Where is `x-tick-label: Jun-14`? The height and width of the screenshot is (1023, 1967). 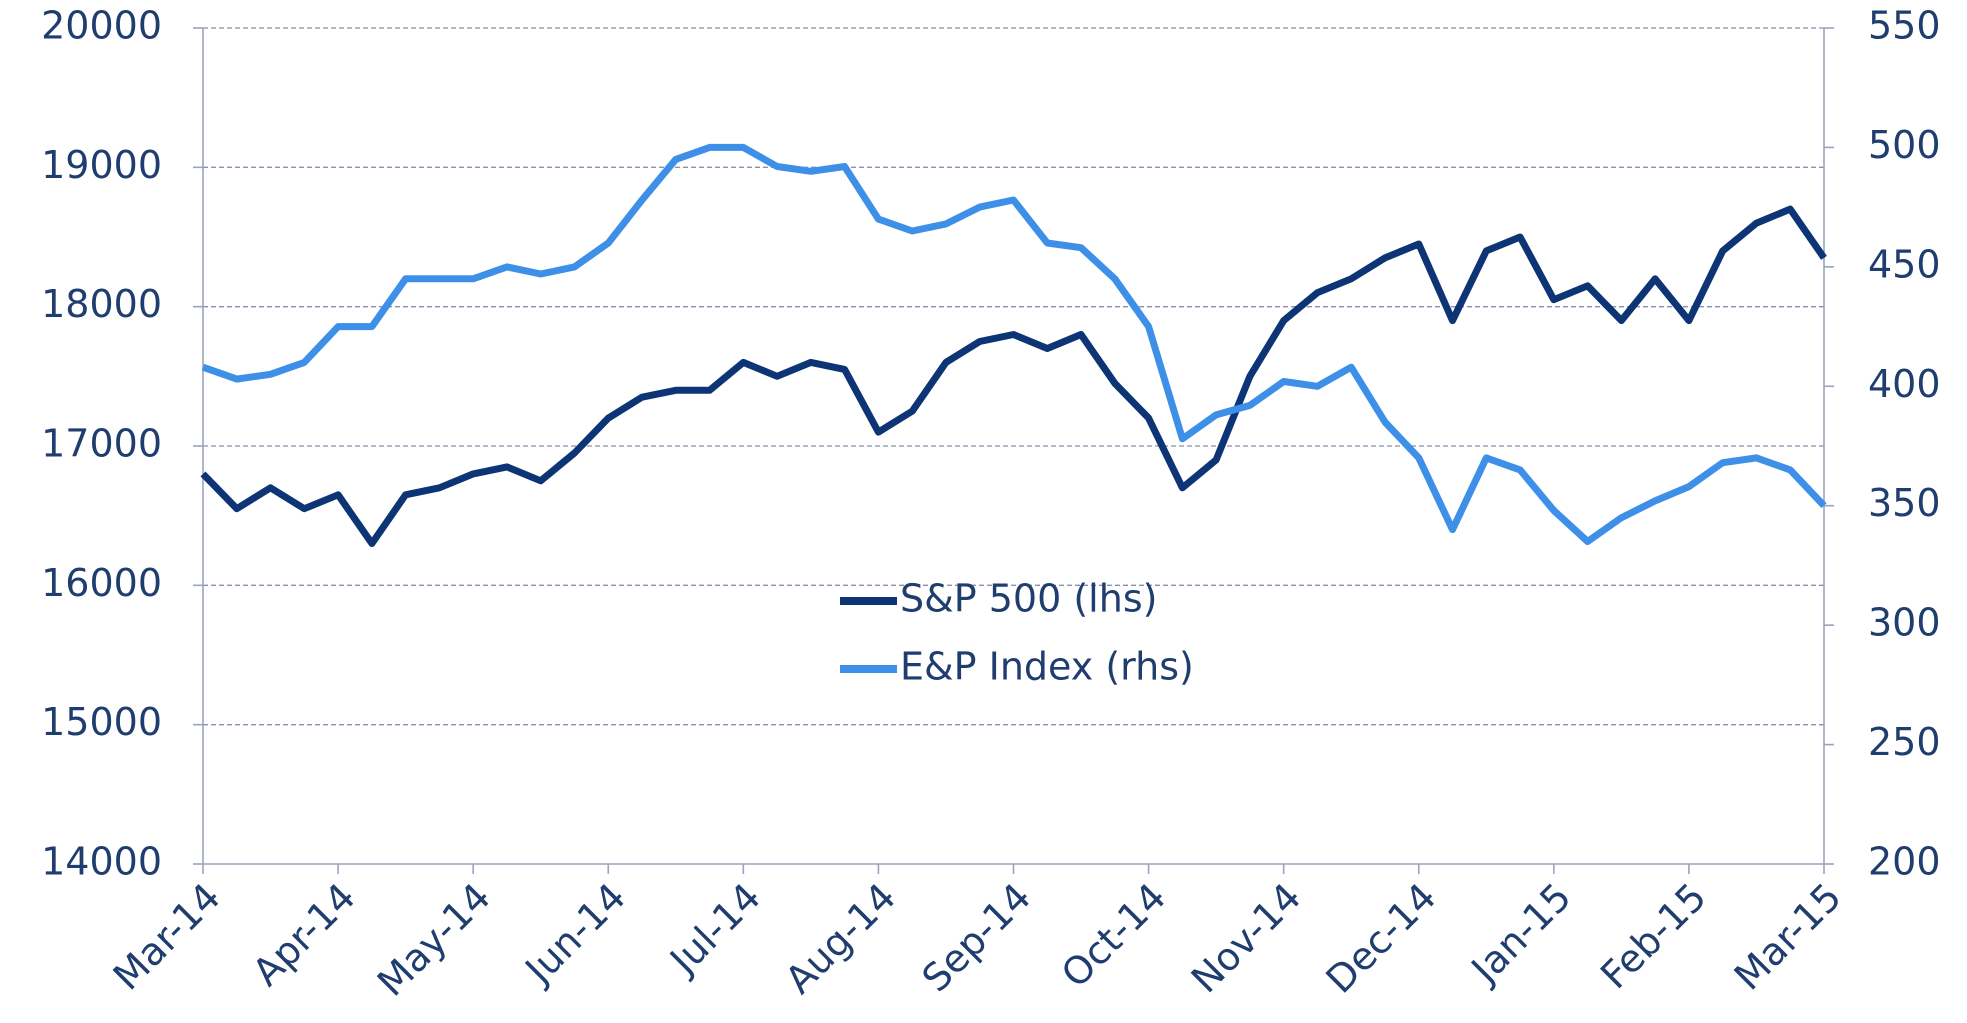
x-tick-label: Jun-14 is located at coordinates (575, 934).